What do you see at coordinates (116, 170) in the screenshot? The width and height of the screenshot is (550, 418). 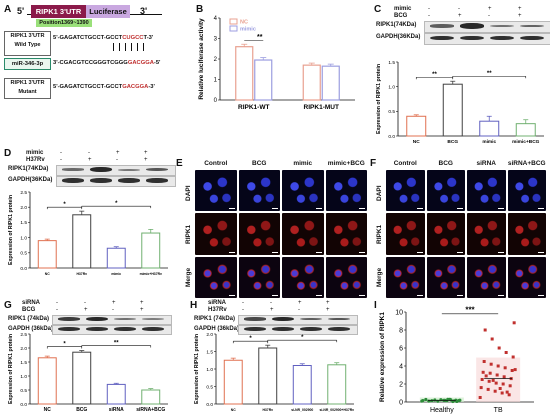 I see `blot-d-ripk1-membrane` at bounding box center [116, 170].